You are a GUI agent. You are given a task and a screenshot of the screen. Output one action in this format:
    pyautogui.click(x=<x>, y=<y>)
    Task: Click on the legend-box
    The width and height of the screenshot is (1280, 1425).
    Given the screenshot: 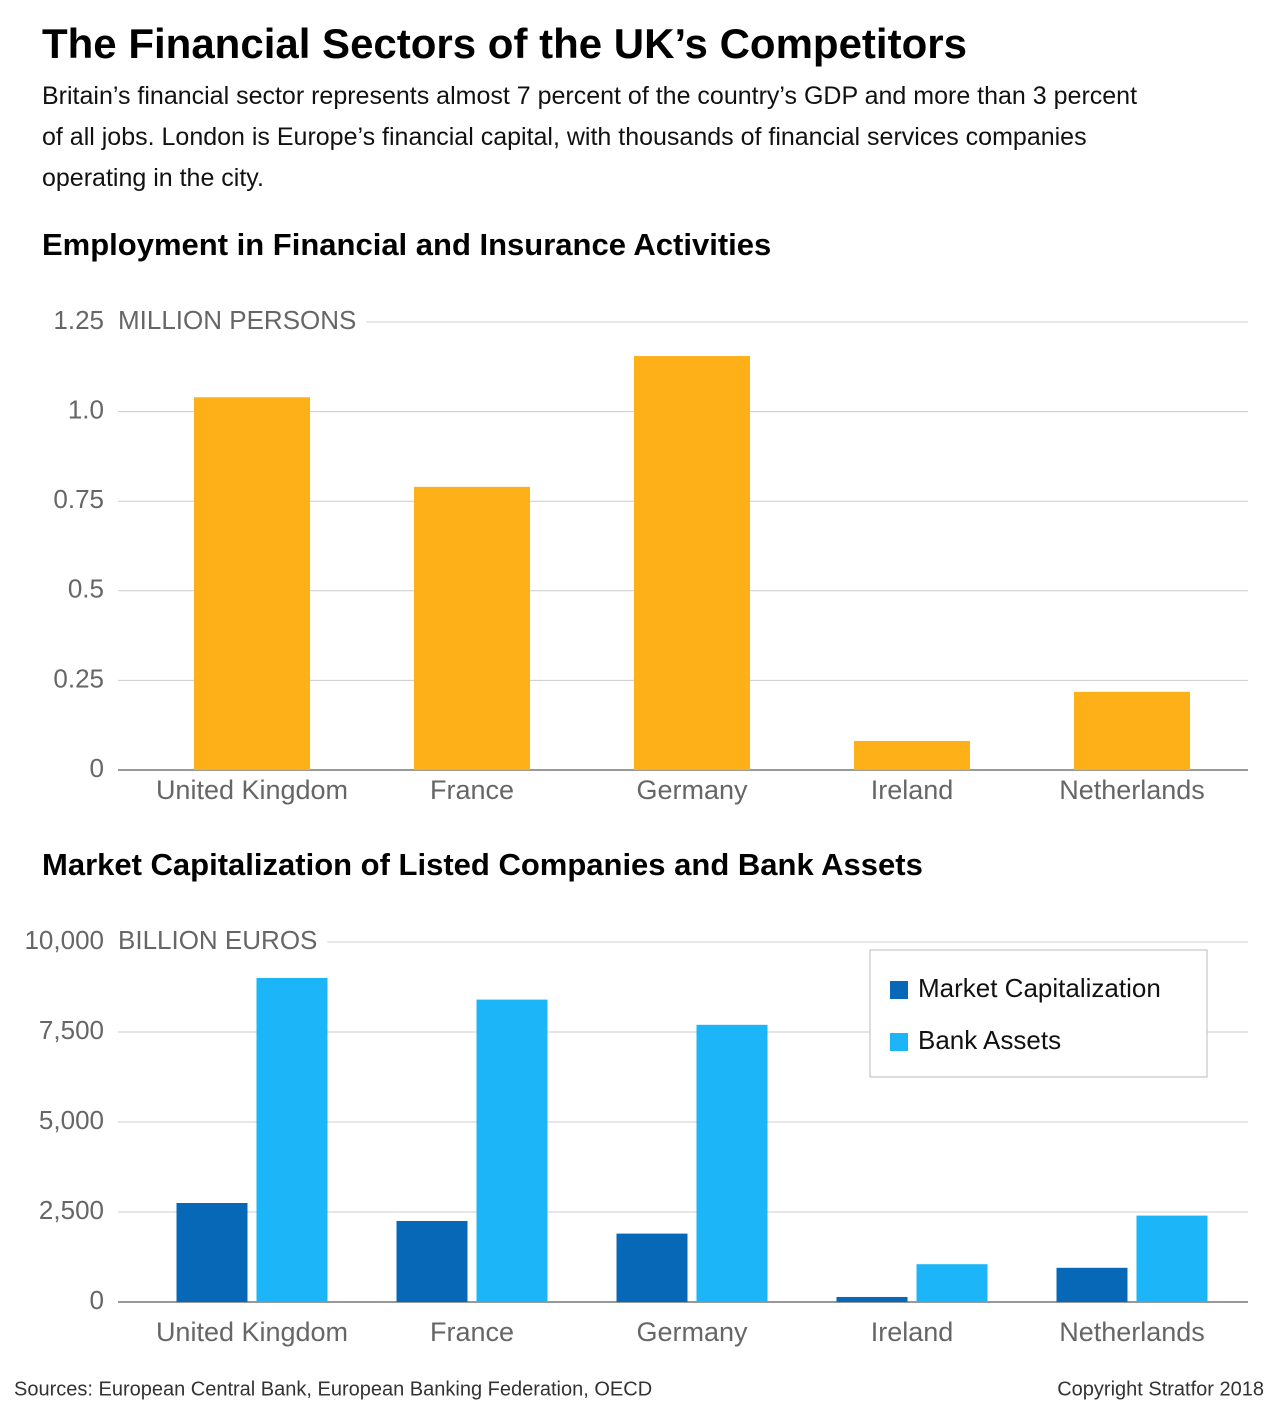 What is the action you would take?
    pyautogui.click(x=1038, y=1013)
    